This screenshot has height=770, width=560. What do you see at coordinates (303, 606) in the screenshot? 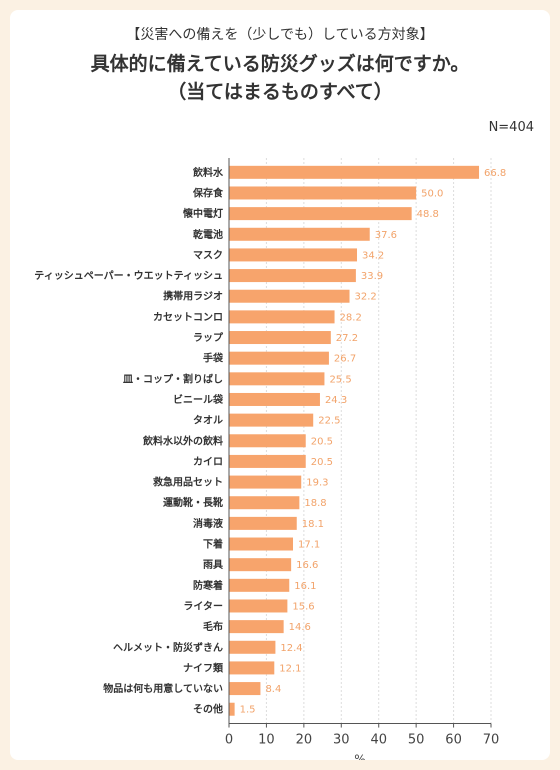
I see `value-label: 15.6` at bounding box center [303, 606].